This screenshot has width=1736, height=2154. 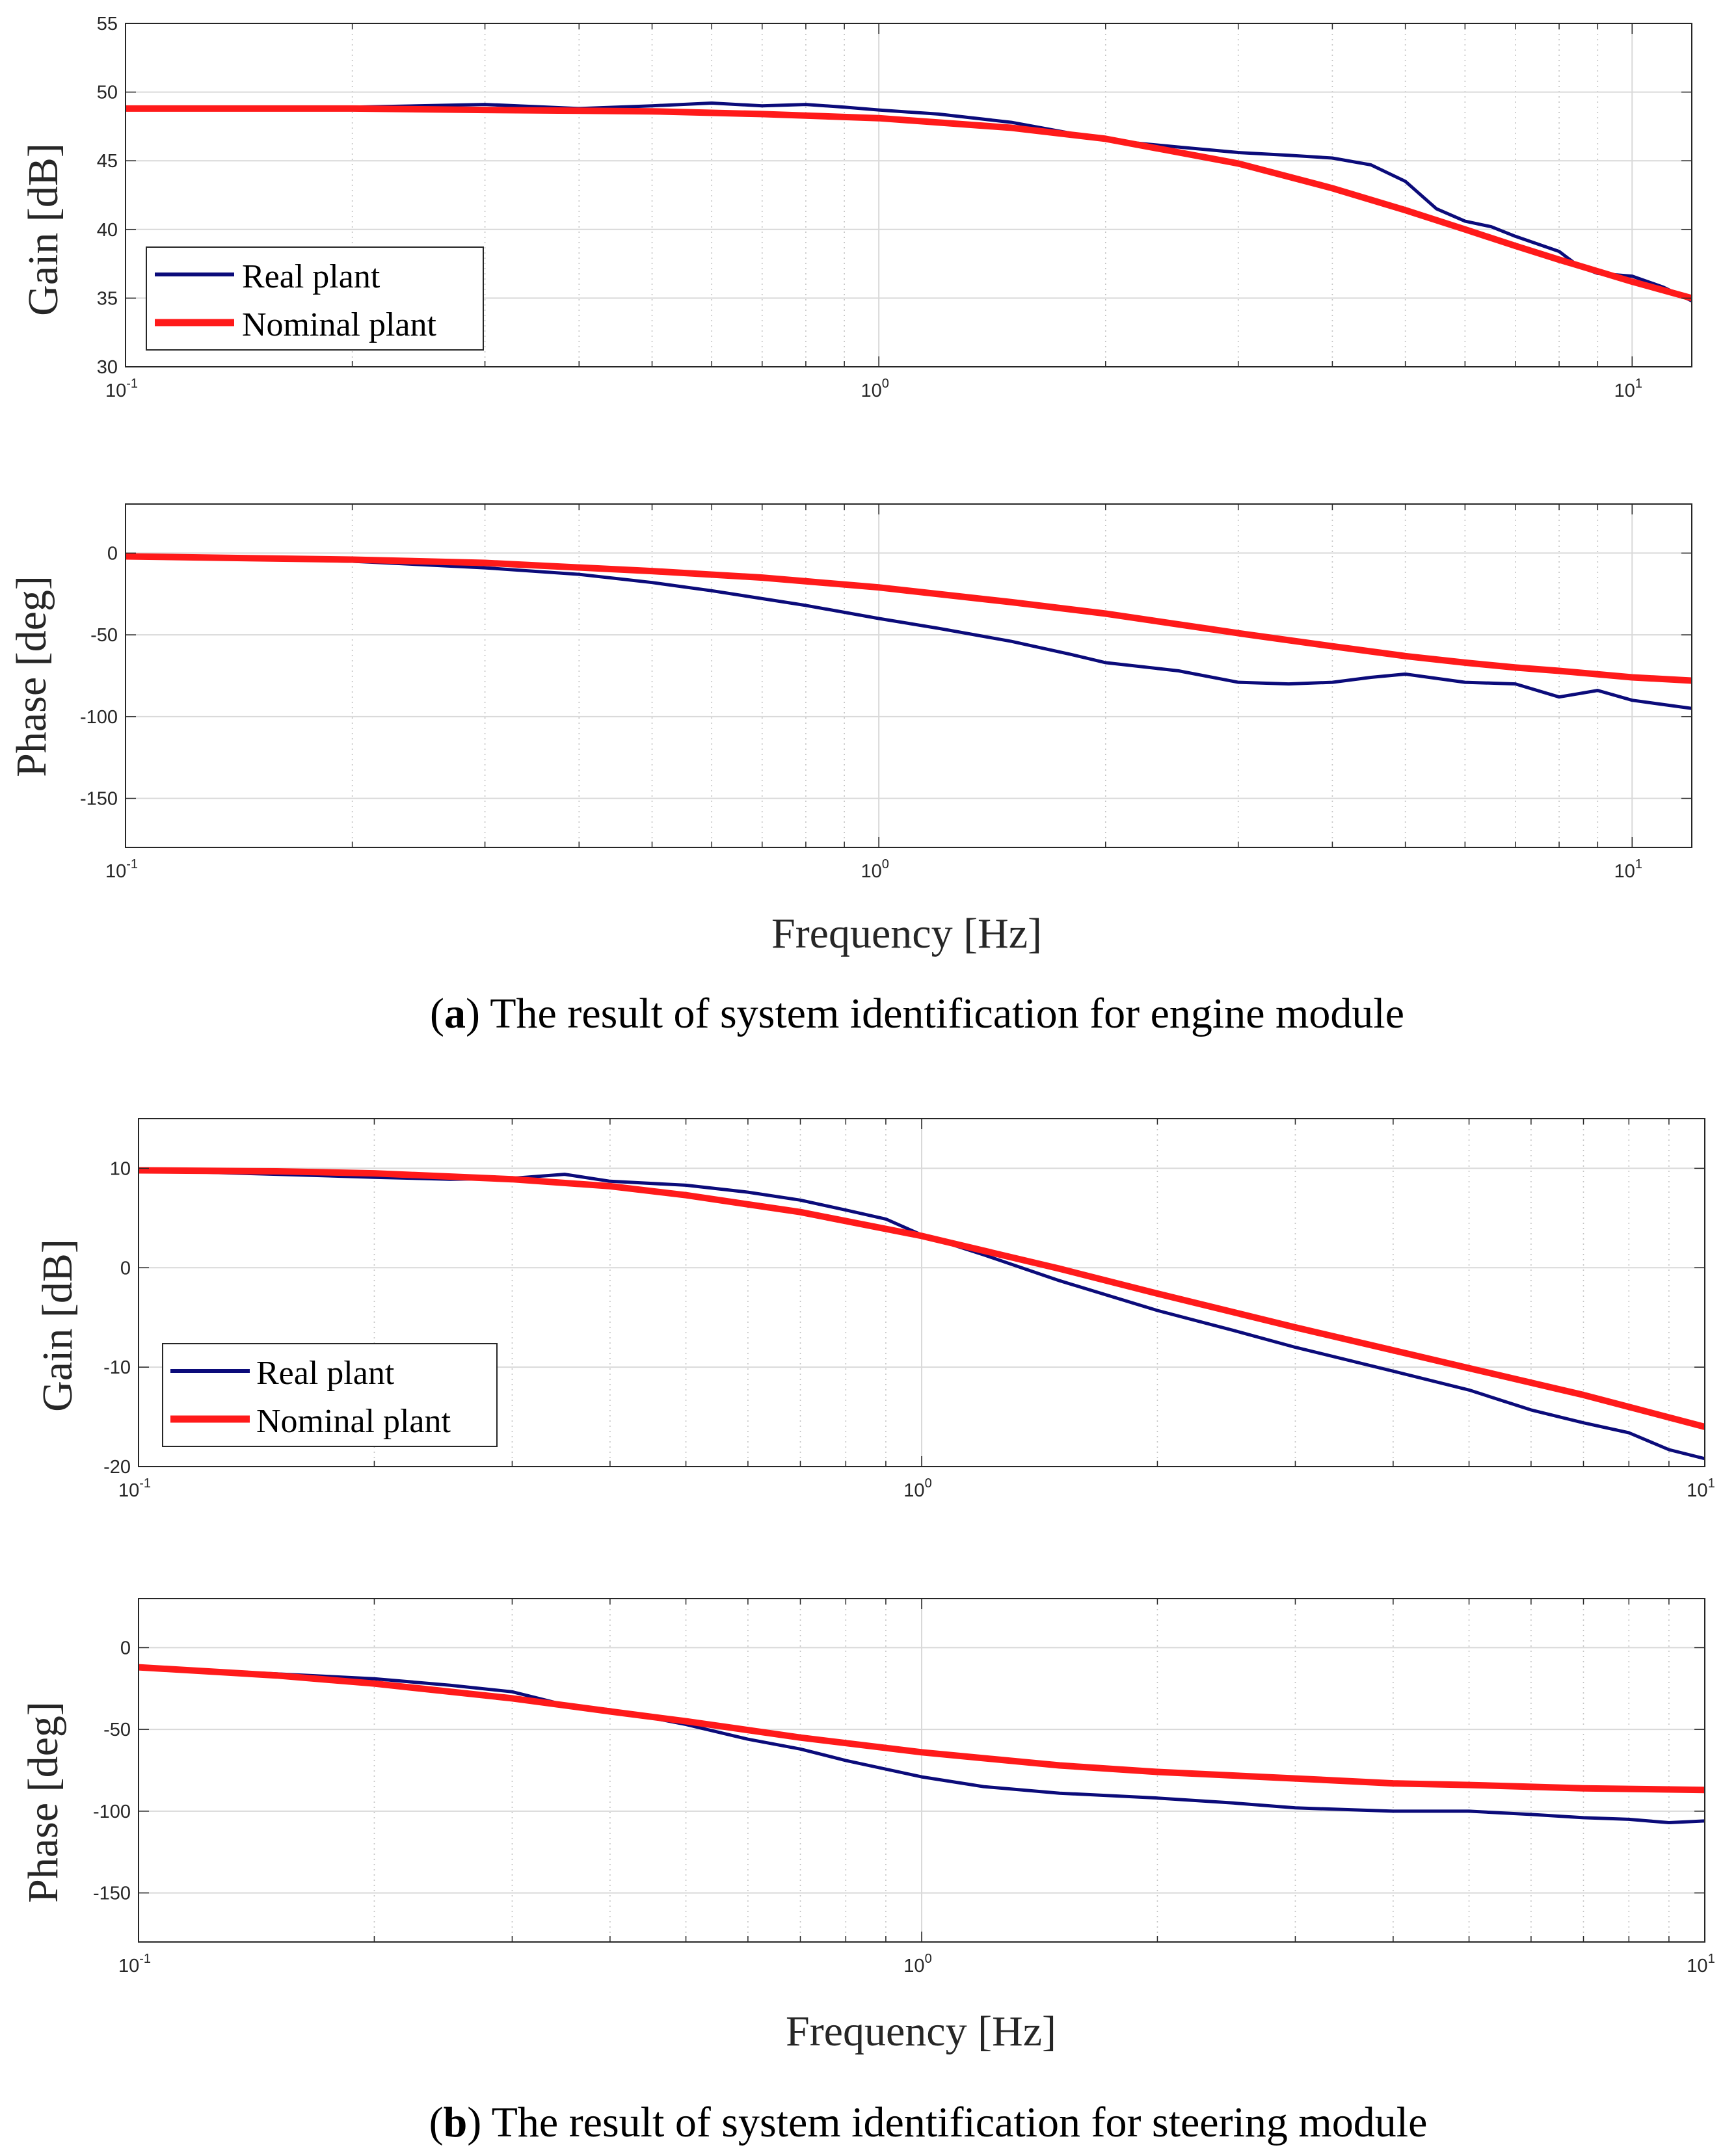 I want to click on y-tick-label: 45, so click(x=107, y=161).